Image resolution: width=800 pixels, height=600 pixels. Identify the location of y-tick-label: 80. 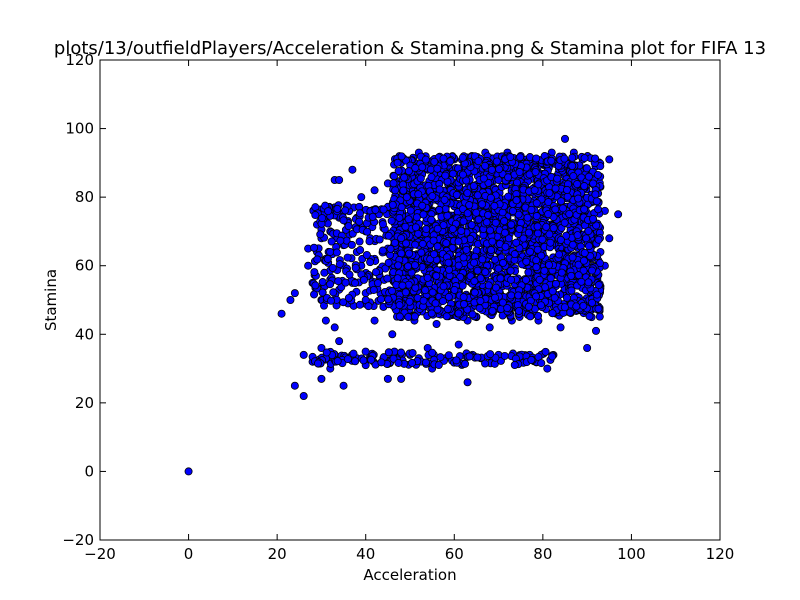
(84, 197).